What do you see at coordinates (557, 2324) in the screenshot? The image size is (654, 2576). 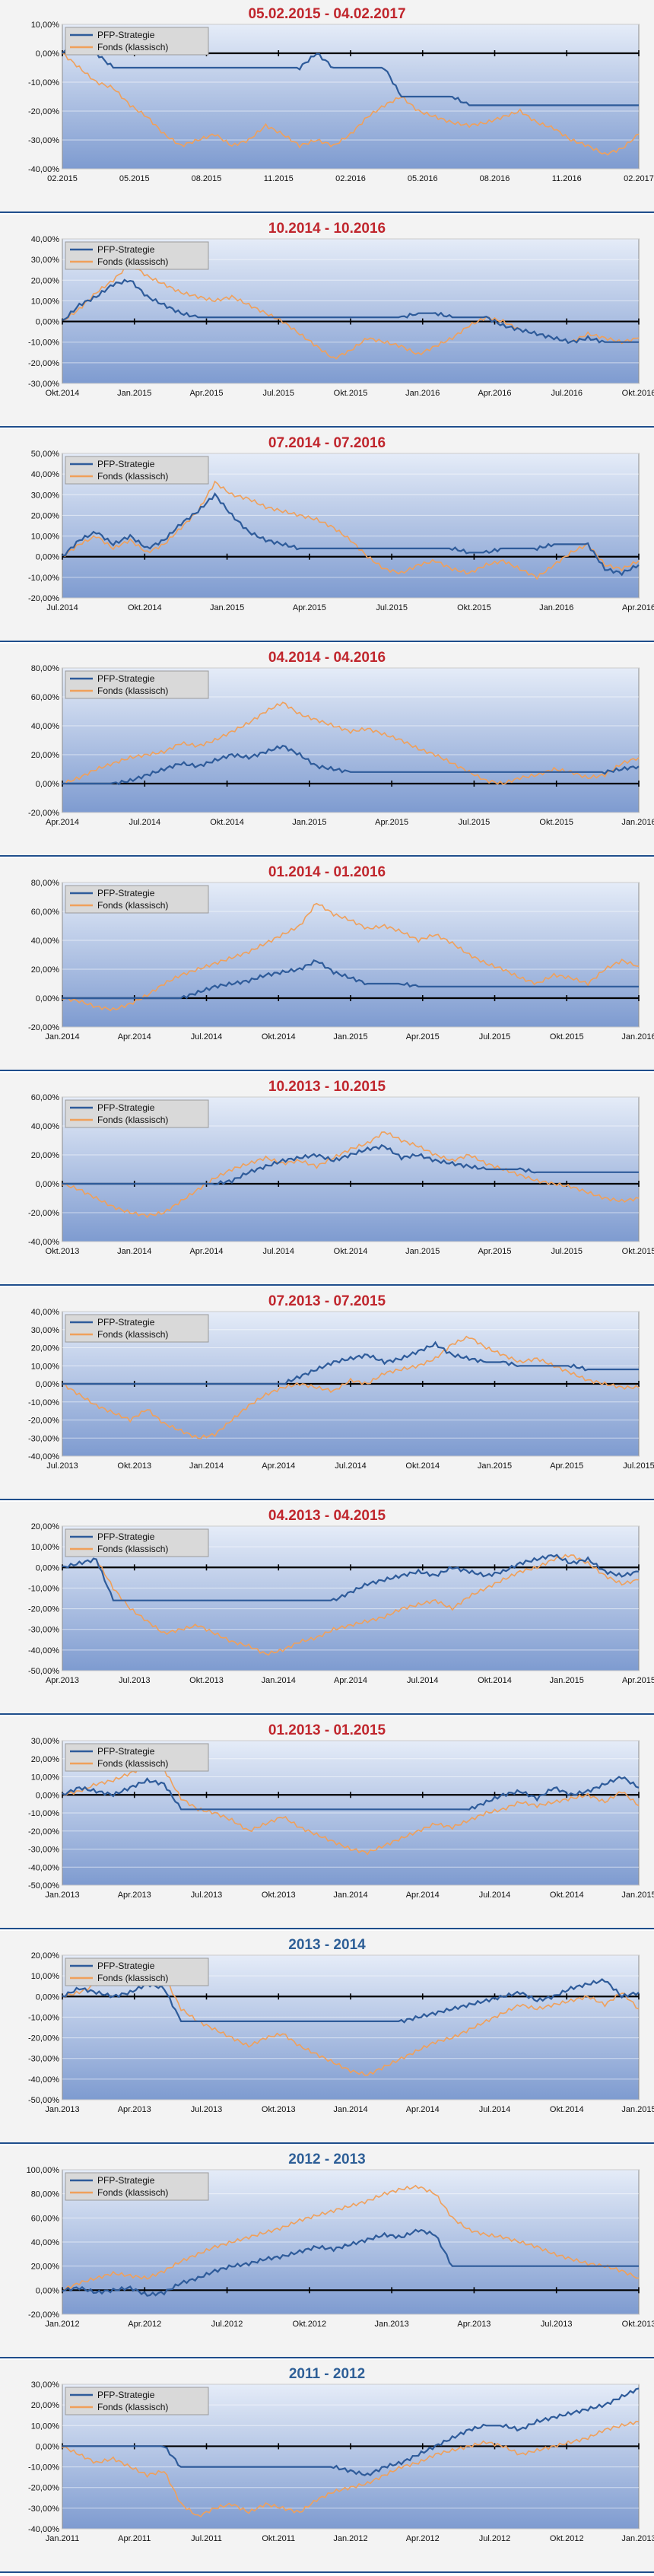 I see `x-tick-label: Jul.2013` at bounding box center [557, 2324].